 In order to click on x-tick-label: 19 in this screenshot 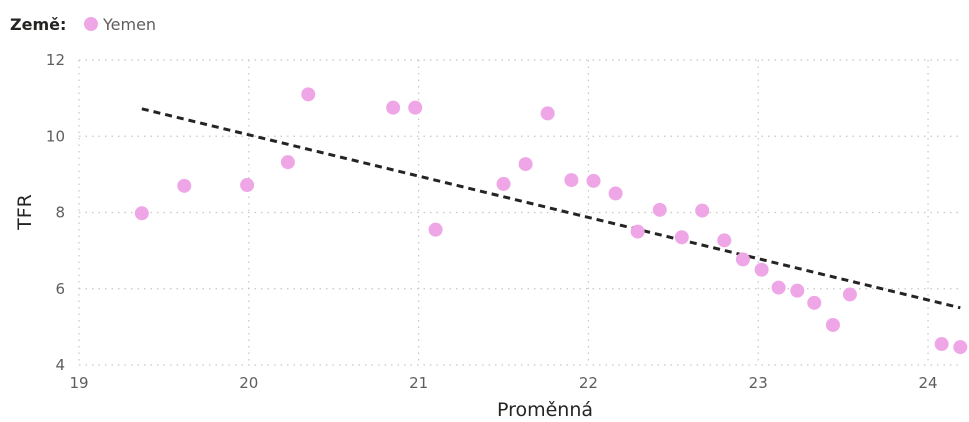, I will do `click(78, 383)`.